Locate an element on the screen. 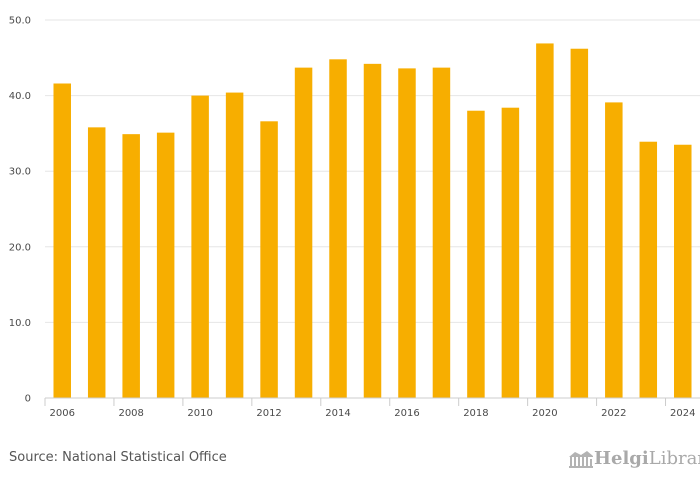 The width and height of the screenshot is (700, 483). bar-2011 is located at coordinates (234, 245).